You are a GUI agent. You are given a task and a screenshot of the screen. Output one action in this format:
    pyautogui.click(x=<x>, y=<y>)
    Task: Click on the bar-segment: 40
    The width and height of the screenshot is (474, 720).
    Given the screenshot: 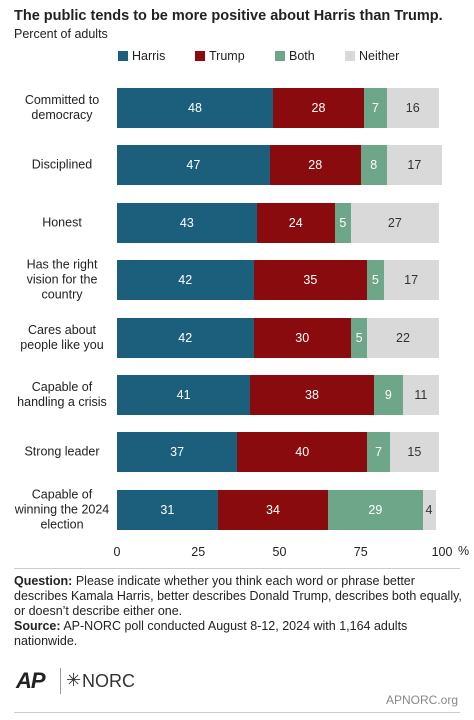 What is the action you would take?
    pyautogui.click(x=302, y=452)
    